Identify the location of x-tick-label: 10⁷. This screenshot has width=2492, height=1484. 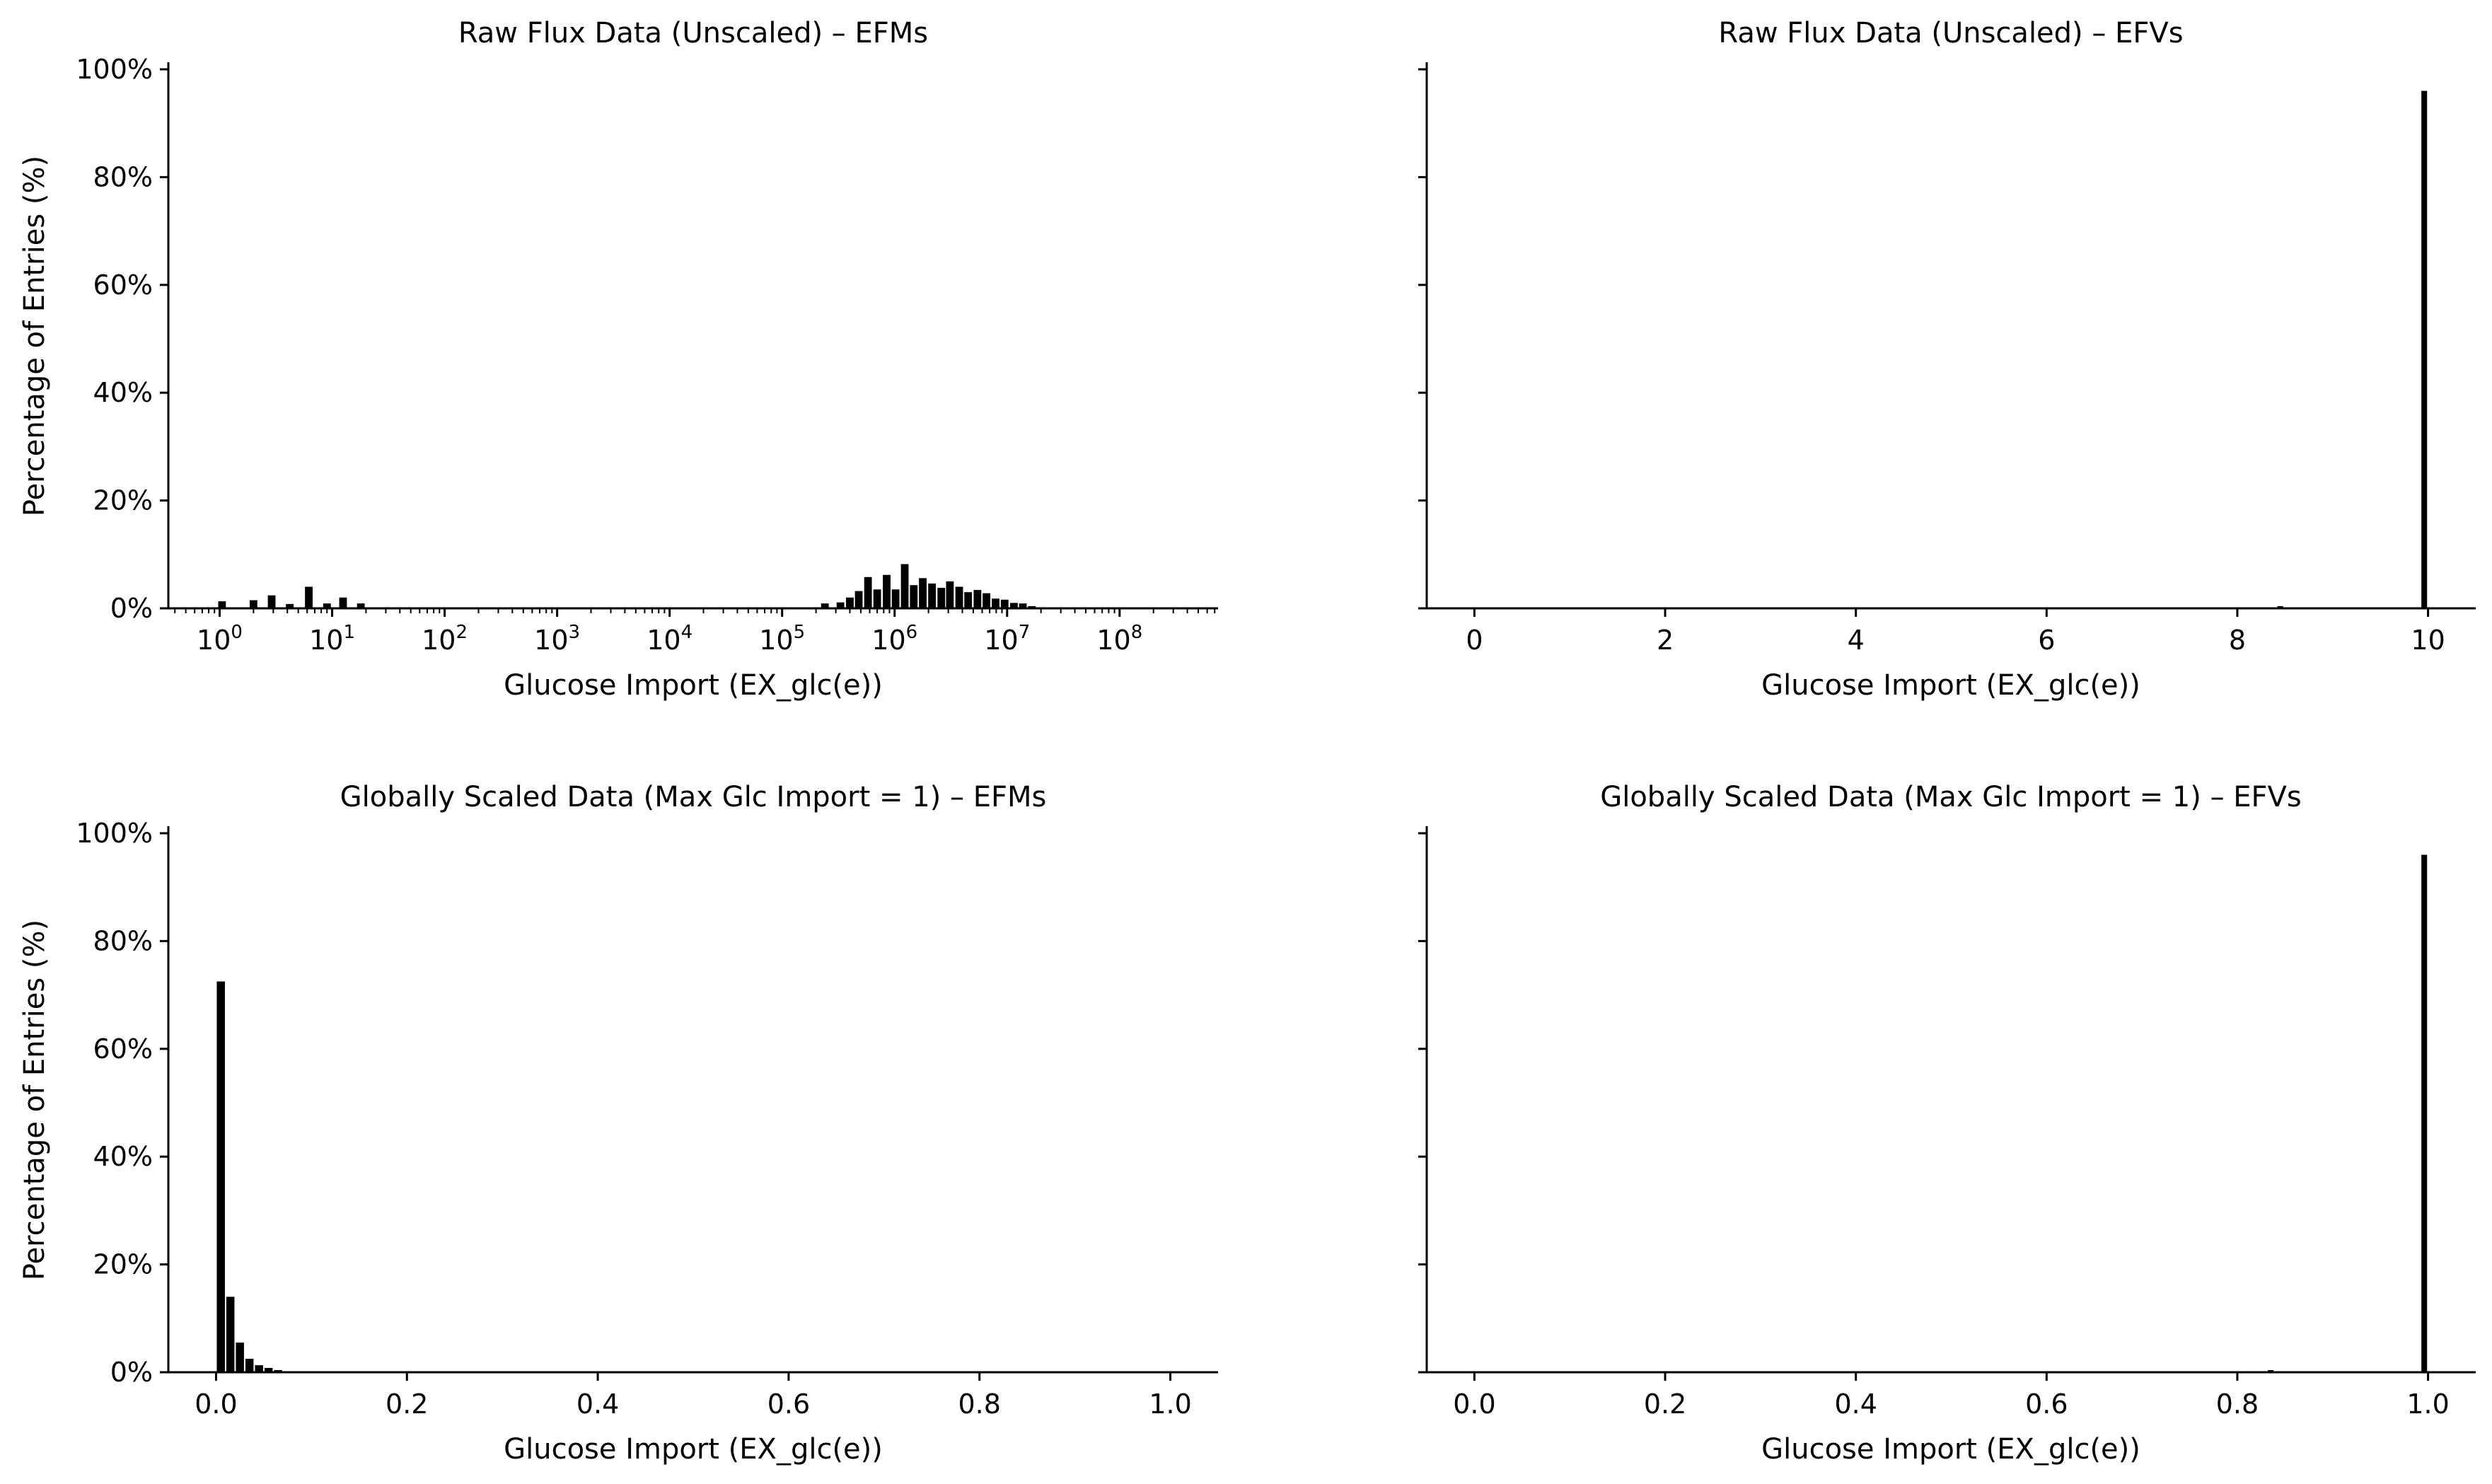
(1007, 639).